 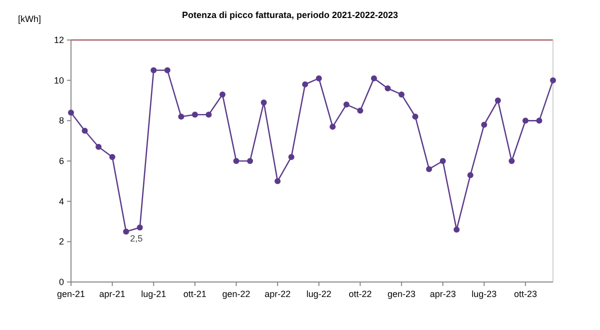 I want to click on x-tick-label: gen-23, so click(x=402, y=294).